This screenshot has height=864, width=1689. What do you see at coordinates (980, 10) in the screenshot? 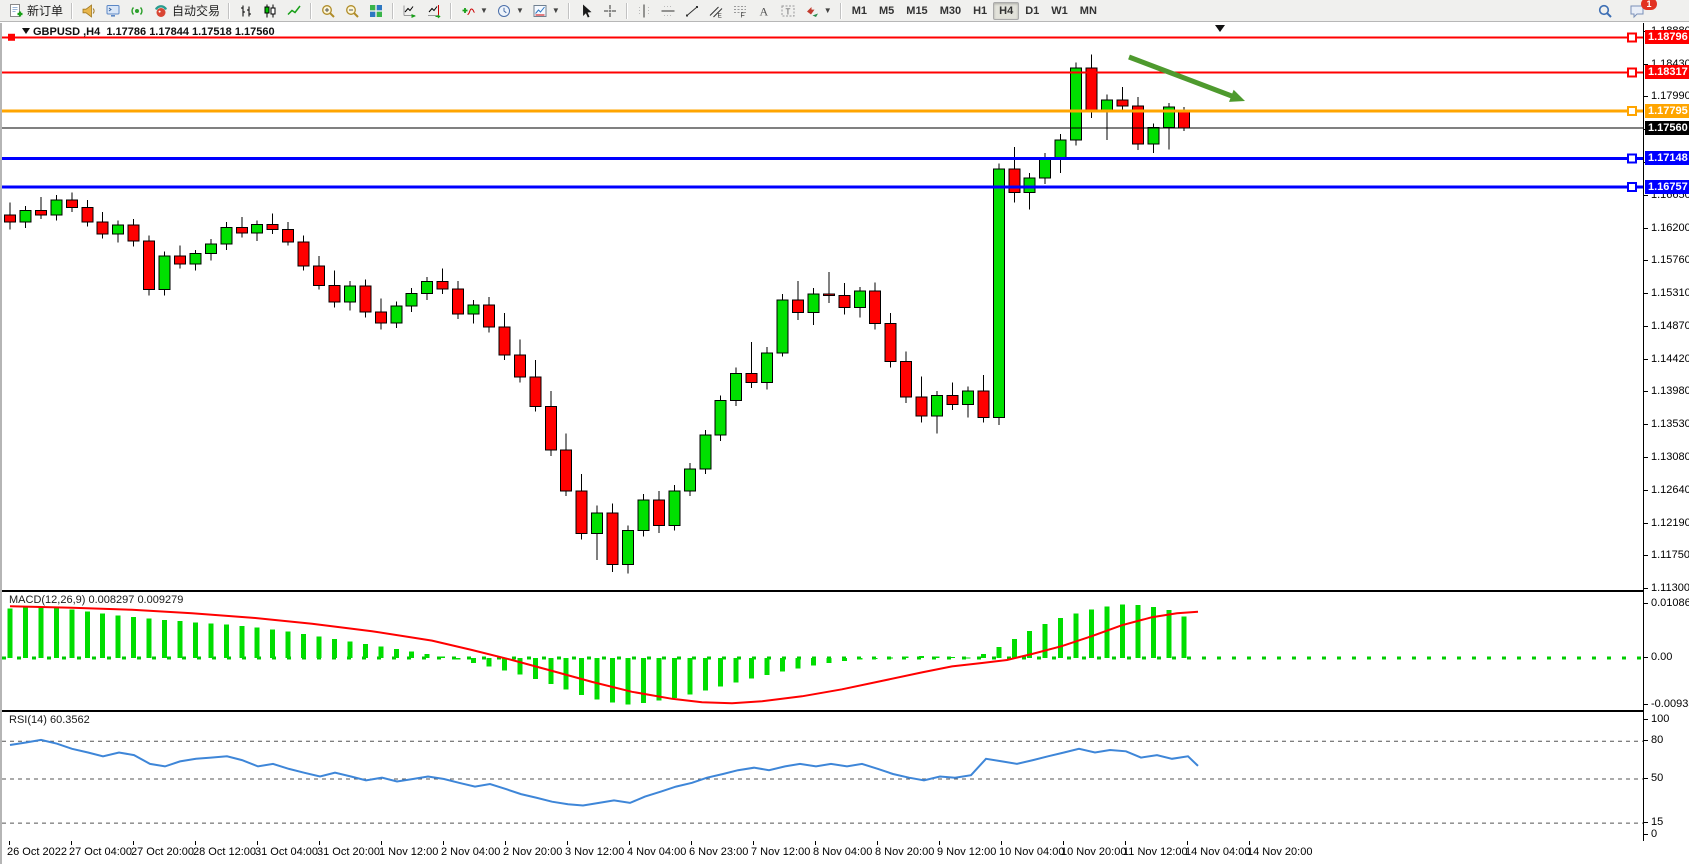
I see `timeframe-h1-button: H1` at bounding box center [980, 10].